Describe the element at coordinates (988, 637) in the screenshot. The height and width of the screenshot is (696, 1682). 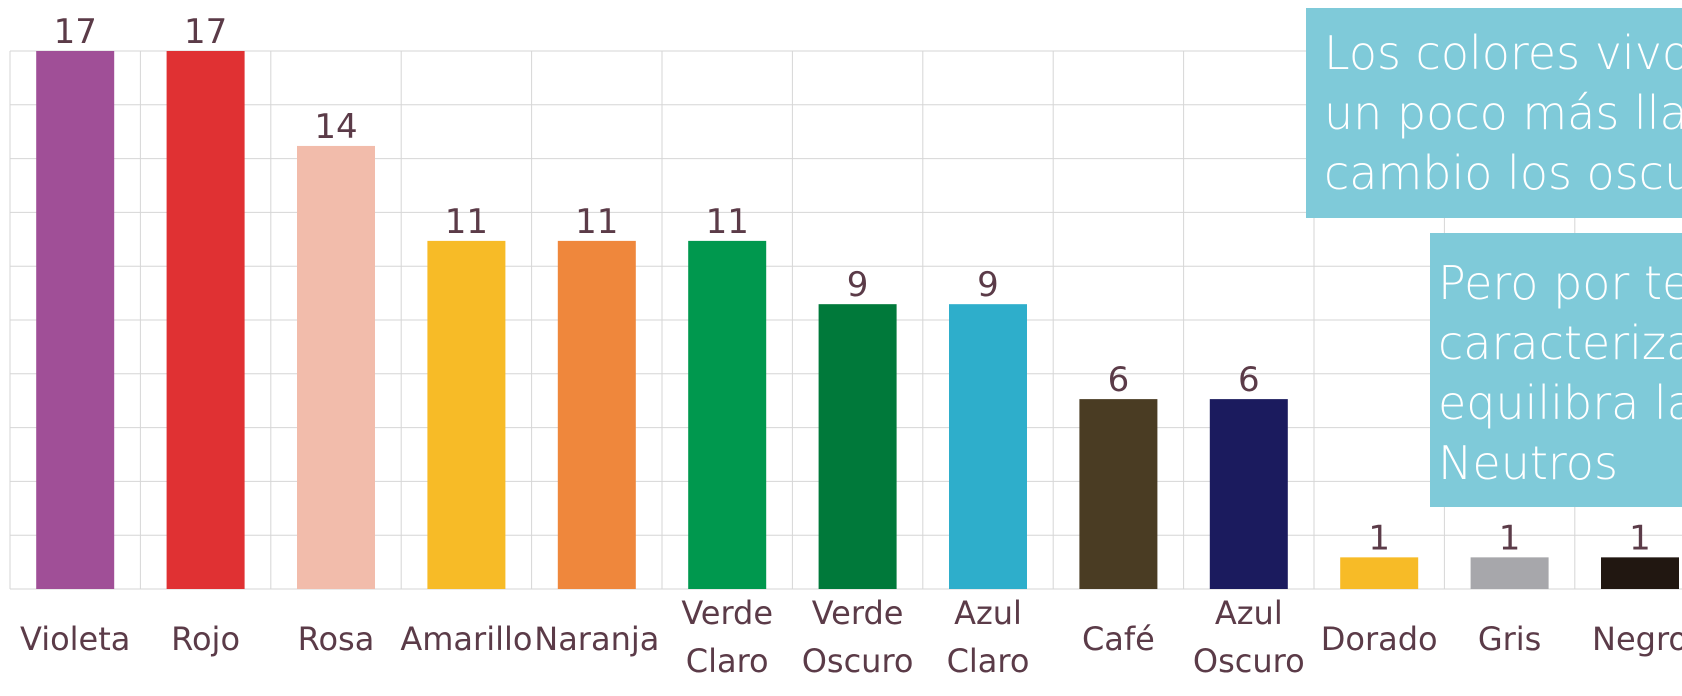
I see `category-label: Azul Claro` at that location.